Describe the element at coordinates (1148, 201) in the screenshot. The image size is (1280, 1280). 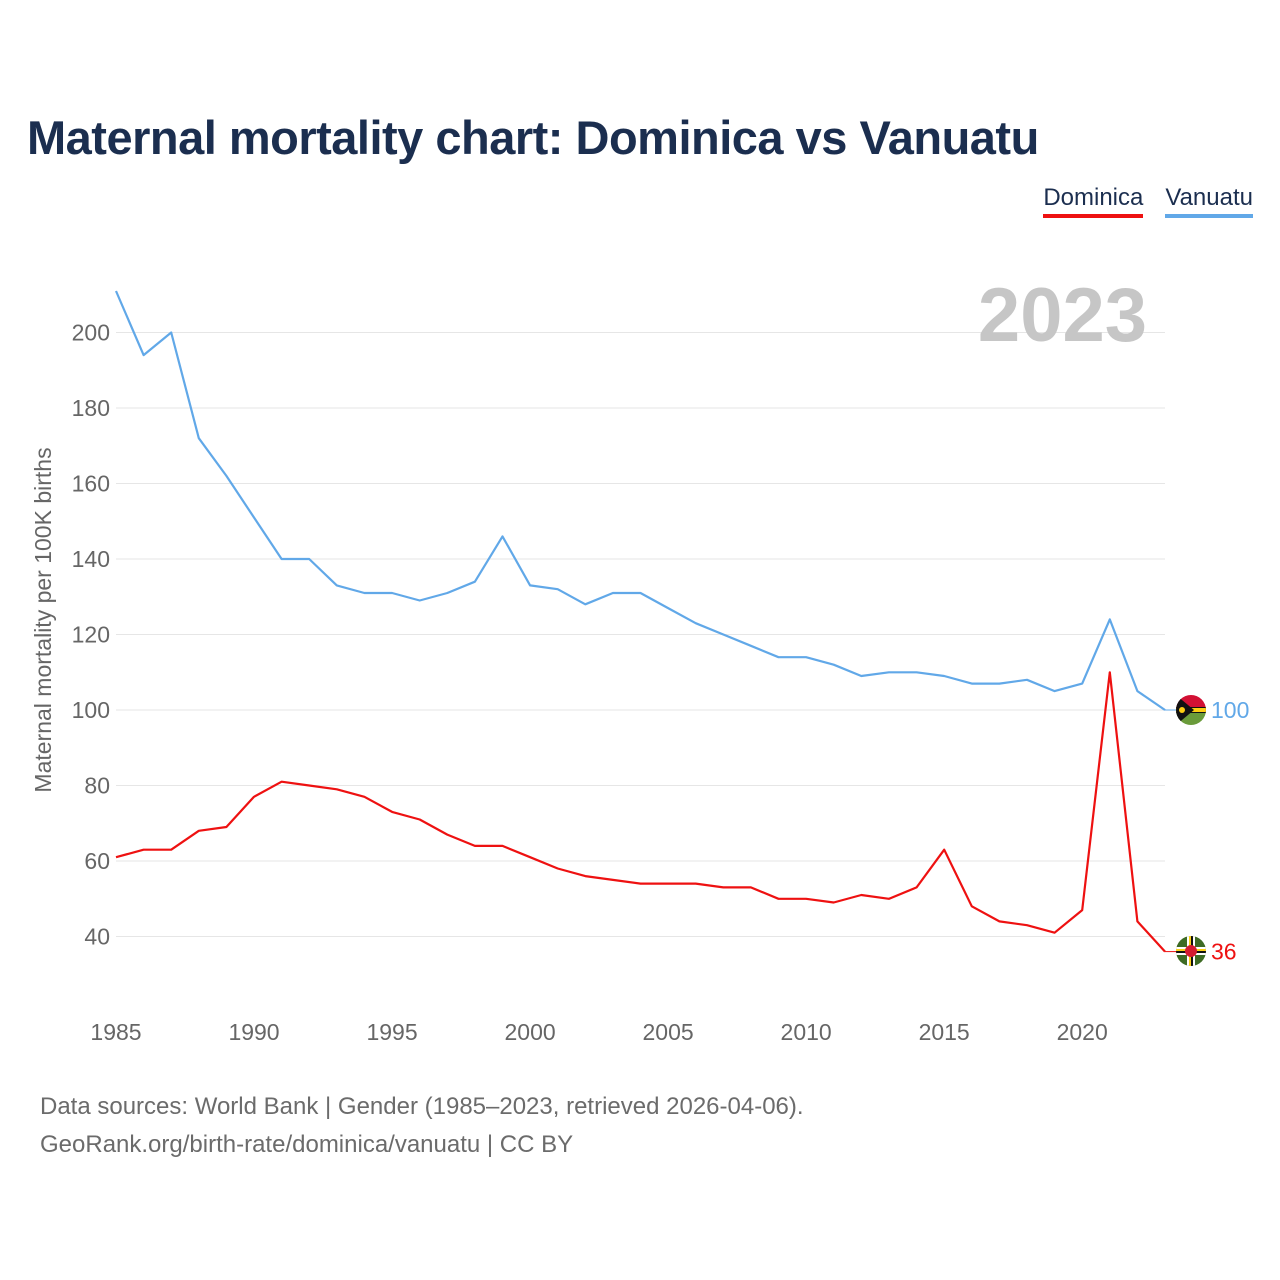
I see `legend: Dominica Vanuatu` at that location.